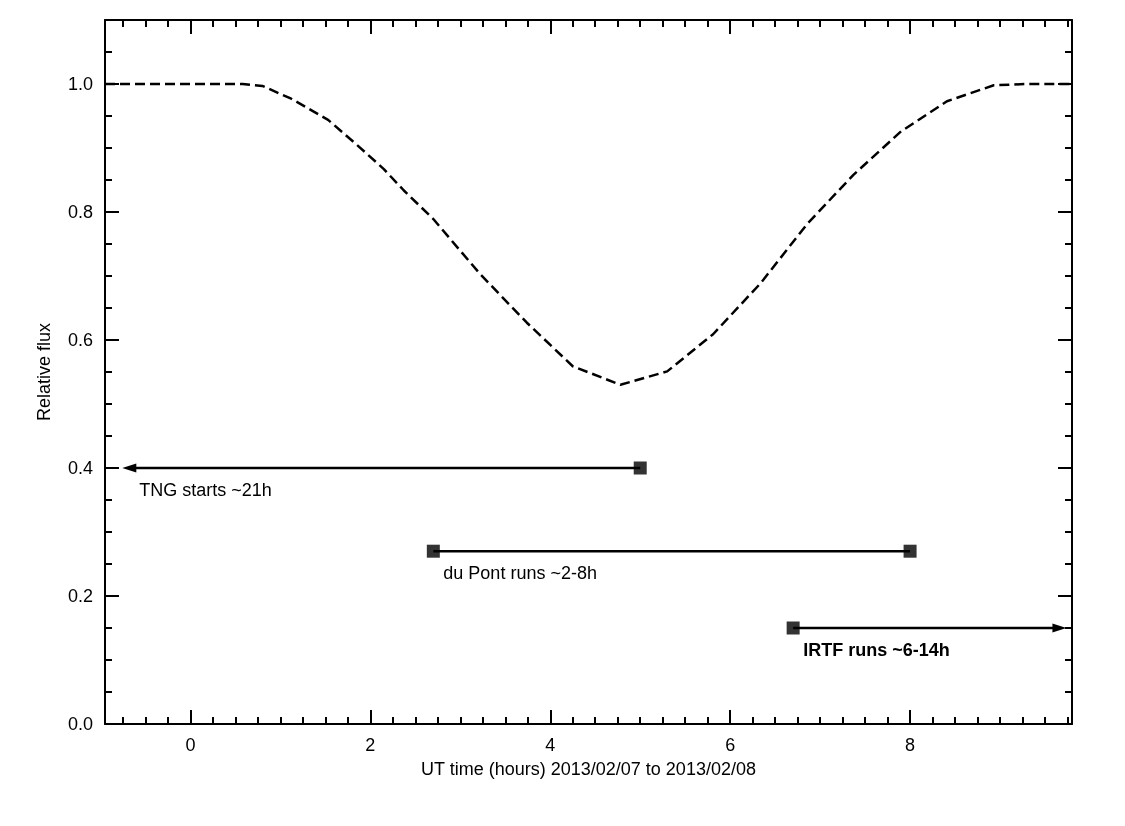  Describe the element at coordinates (910, 745) in the screenshot. I see `x-tick-label: 8` at that location.